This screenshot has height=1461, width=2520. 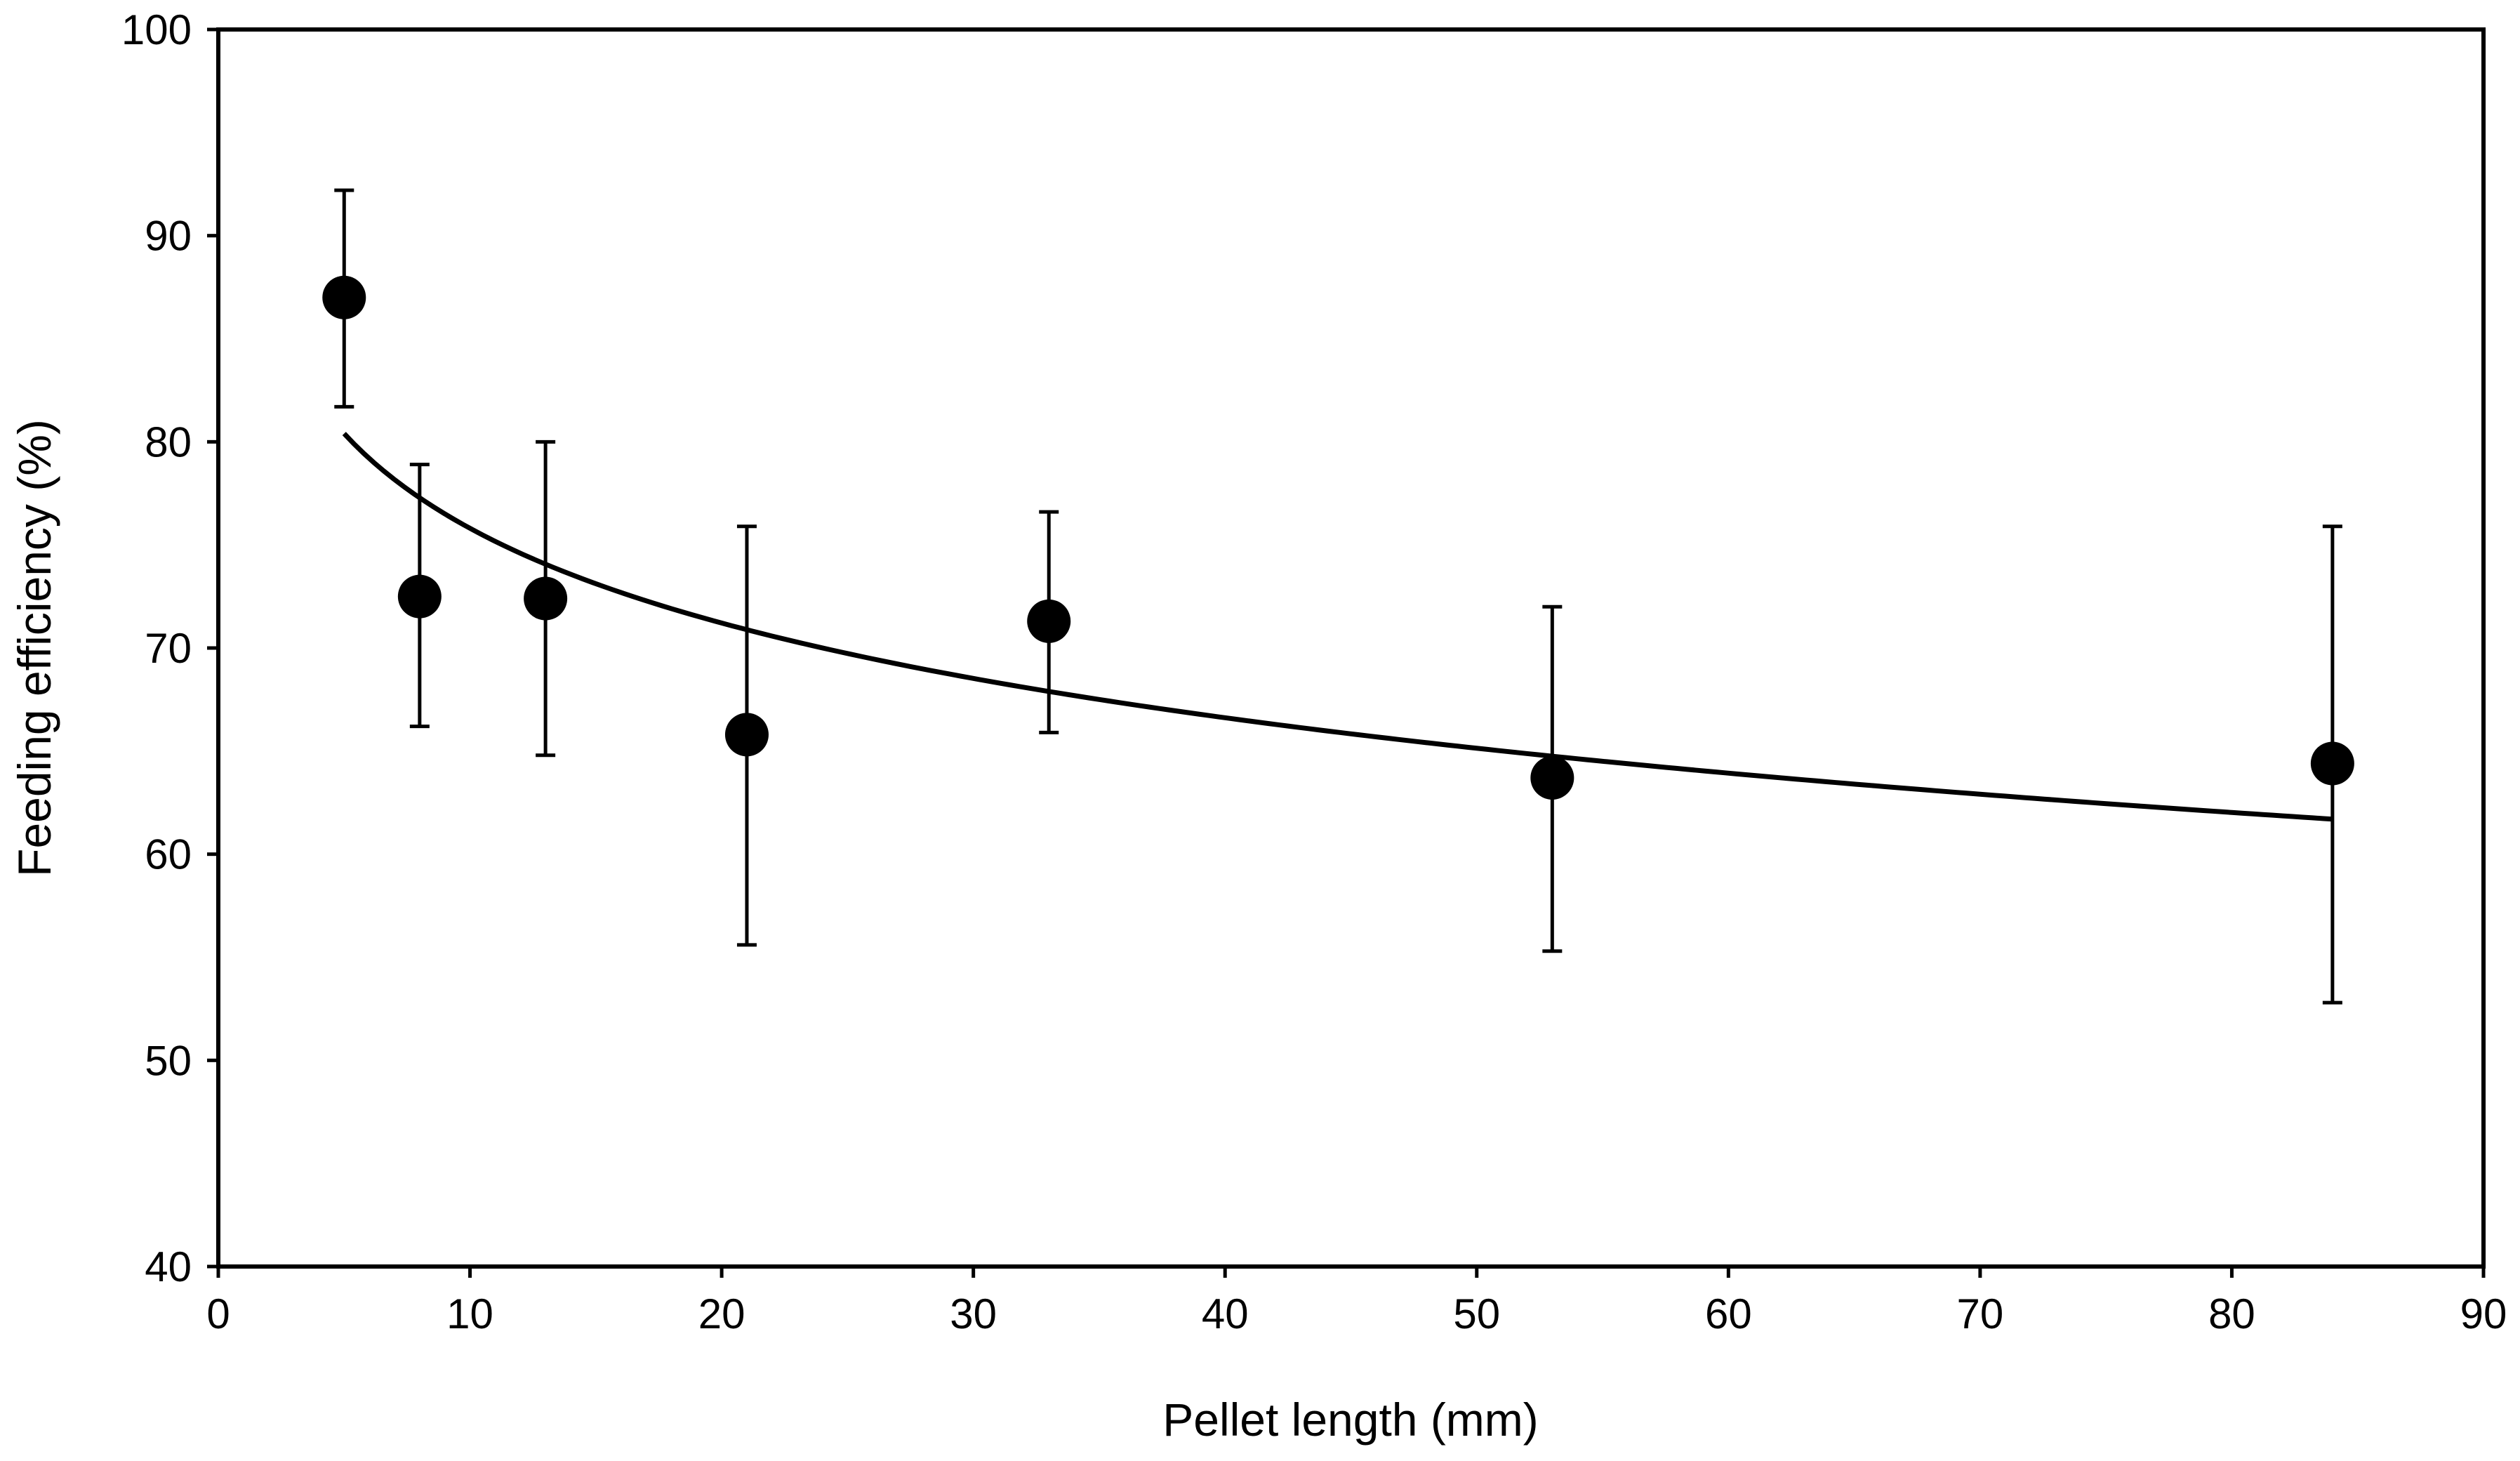 I want to click on x-axis-ticks: 0 10 20 30 40 50 60 70 80 90, so click(x=1356, y=1302).